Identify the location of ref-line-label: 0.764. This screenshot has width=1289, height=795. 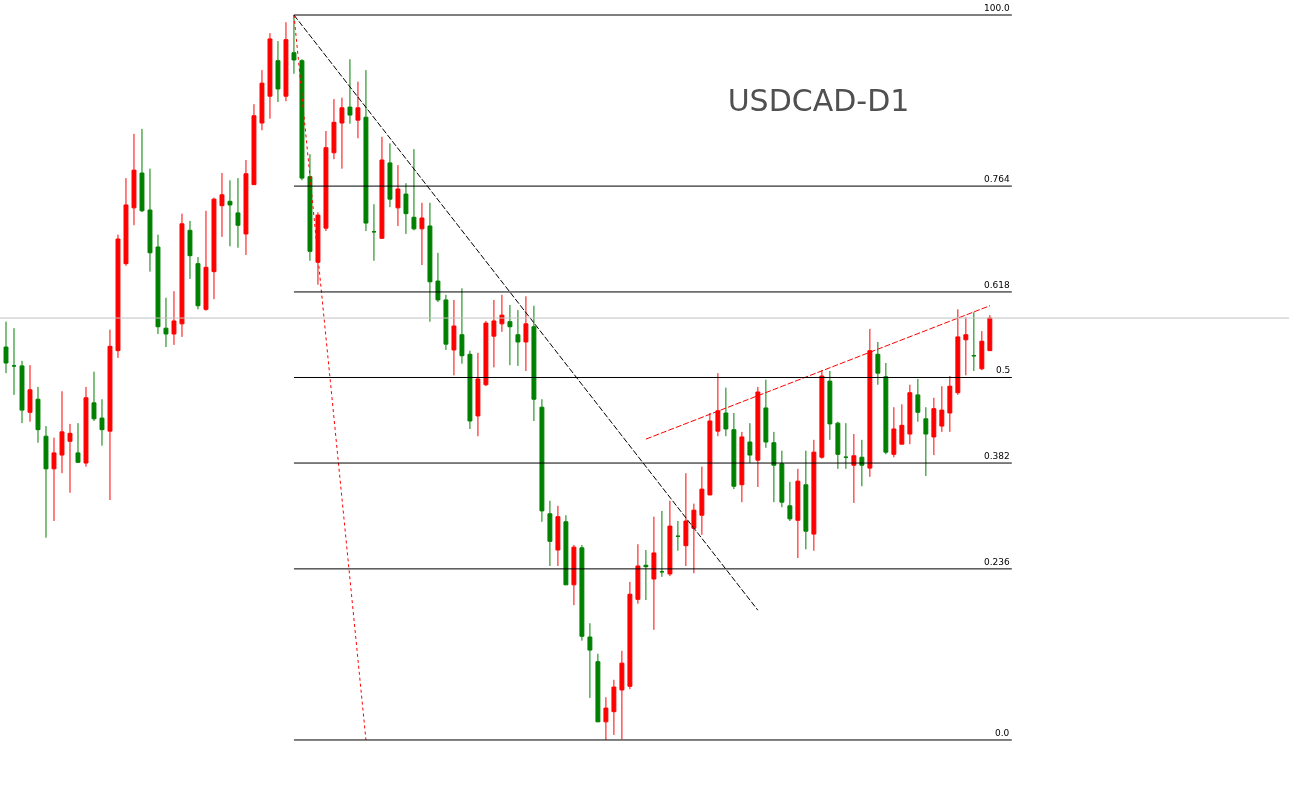
(997, 179).